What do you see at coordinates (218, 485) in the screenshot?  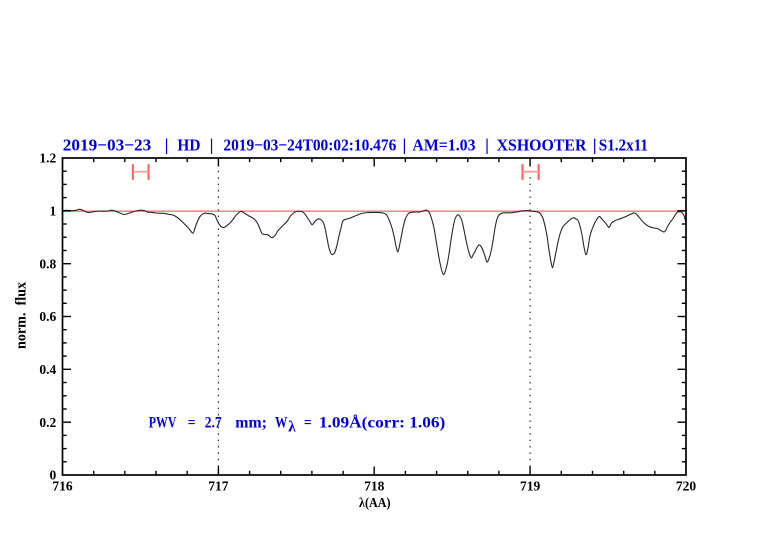 I see `svg-text: 717` at bounding box center [218, 485].